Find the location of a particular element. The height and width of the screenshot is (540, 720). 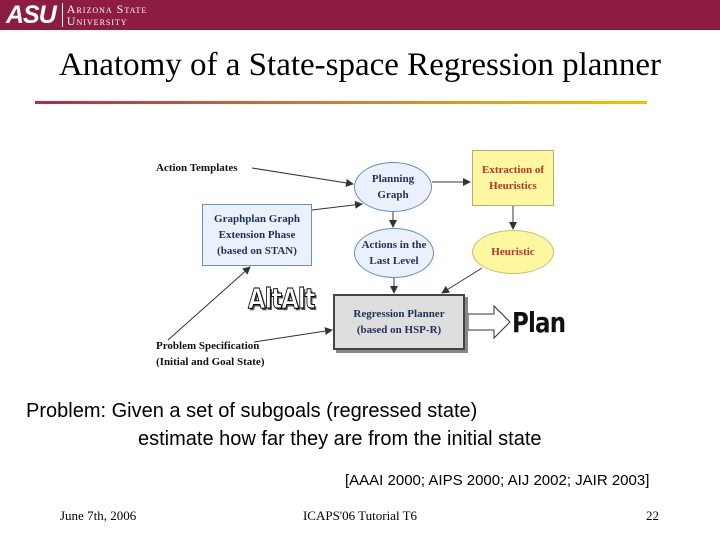

title-underline is located at coordinates (341, 102).